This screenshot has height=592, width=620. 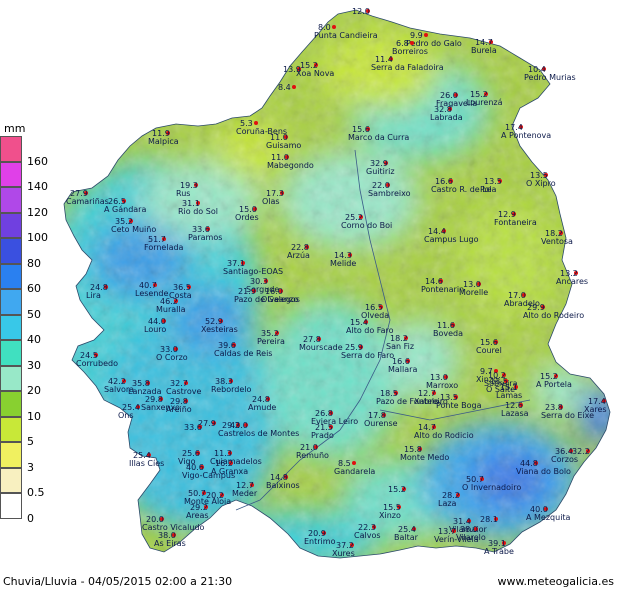 What do you see at coordinates (292, 69) in the screenshot?
I see `station: 13.9` at bounding box center [292, 69].